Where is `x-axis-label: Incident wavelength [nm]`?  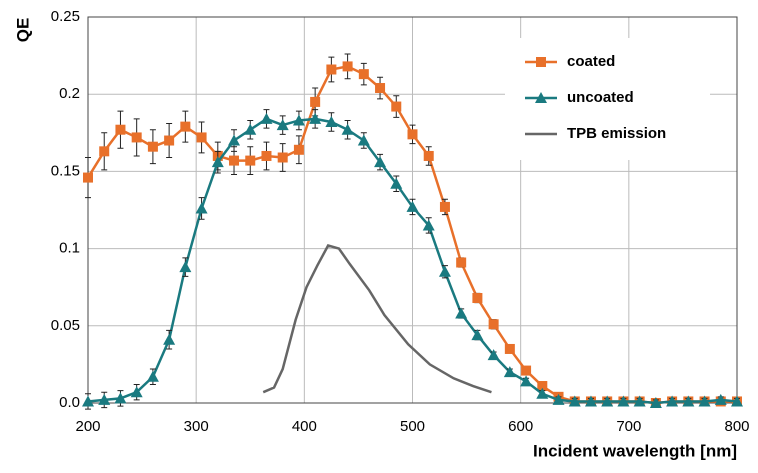
x-axis-label: Incident wavelength [nm] is located at coordinates (635, 450).